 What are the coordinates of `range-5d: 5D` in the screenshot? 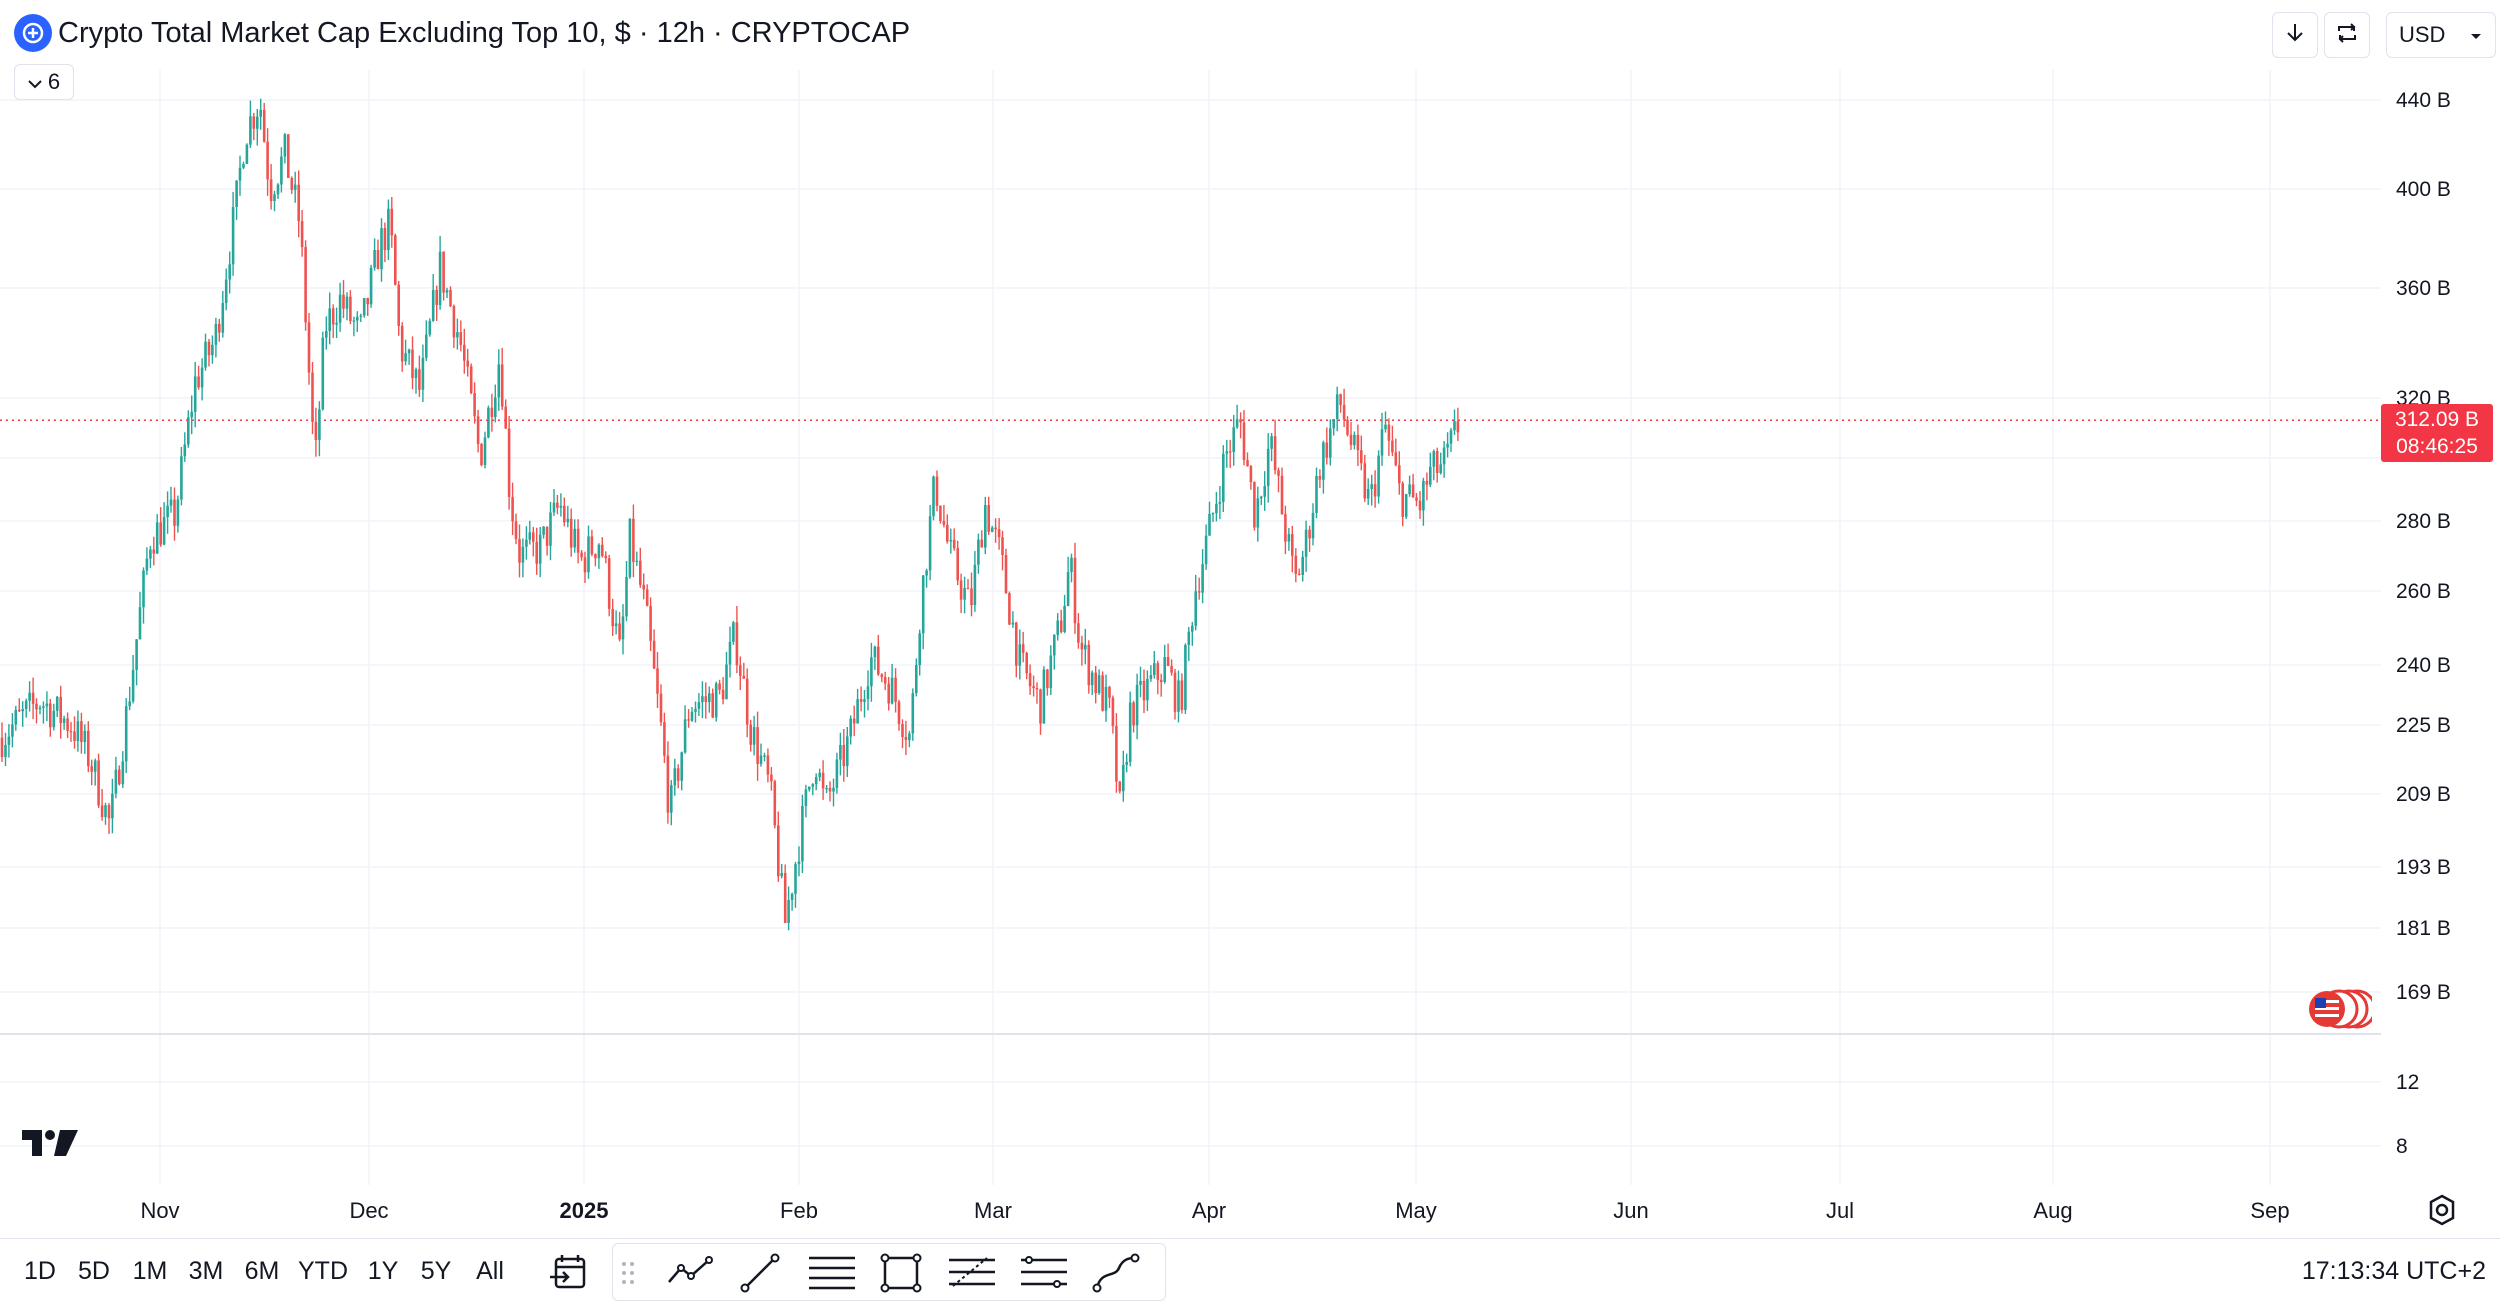 It's located at (94, 1271).